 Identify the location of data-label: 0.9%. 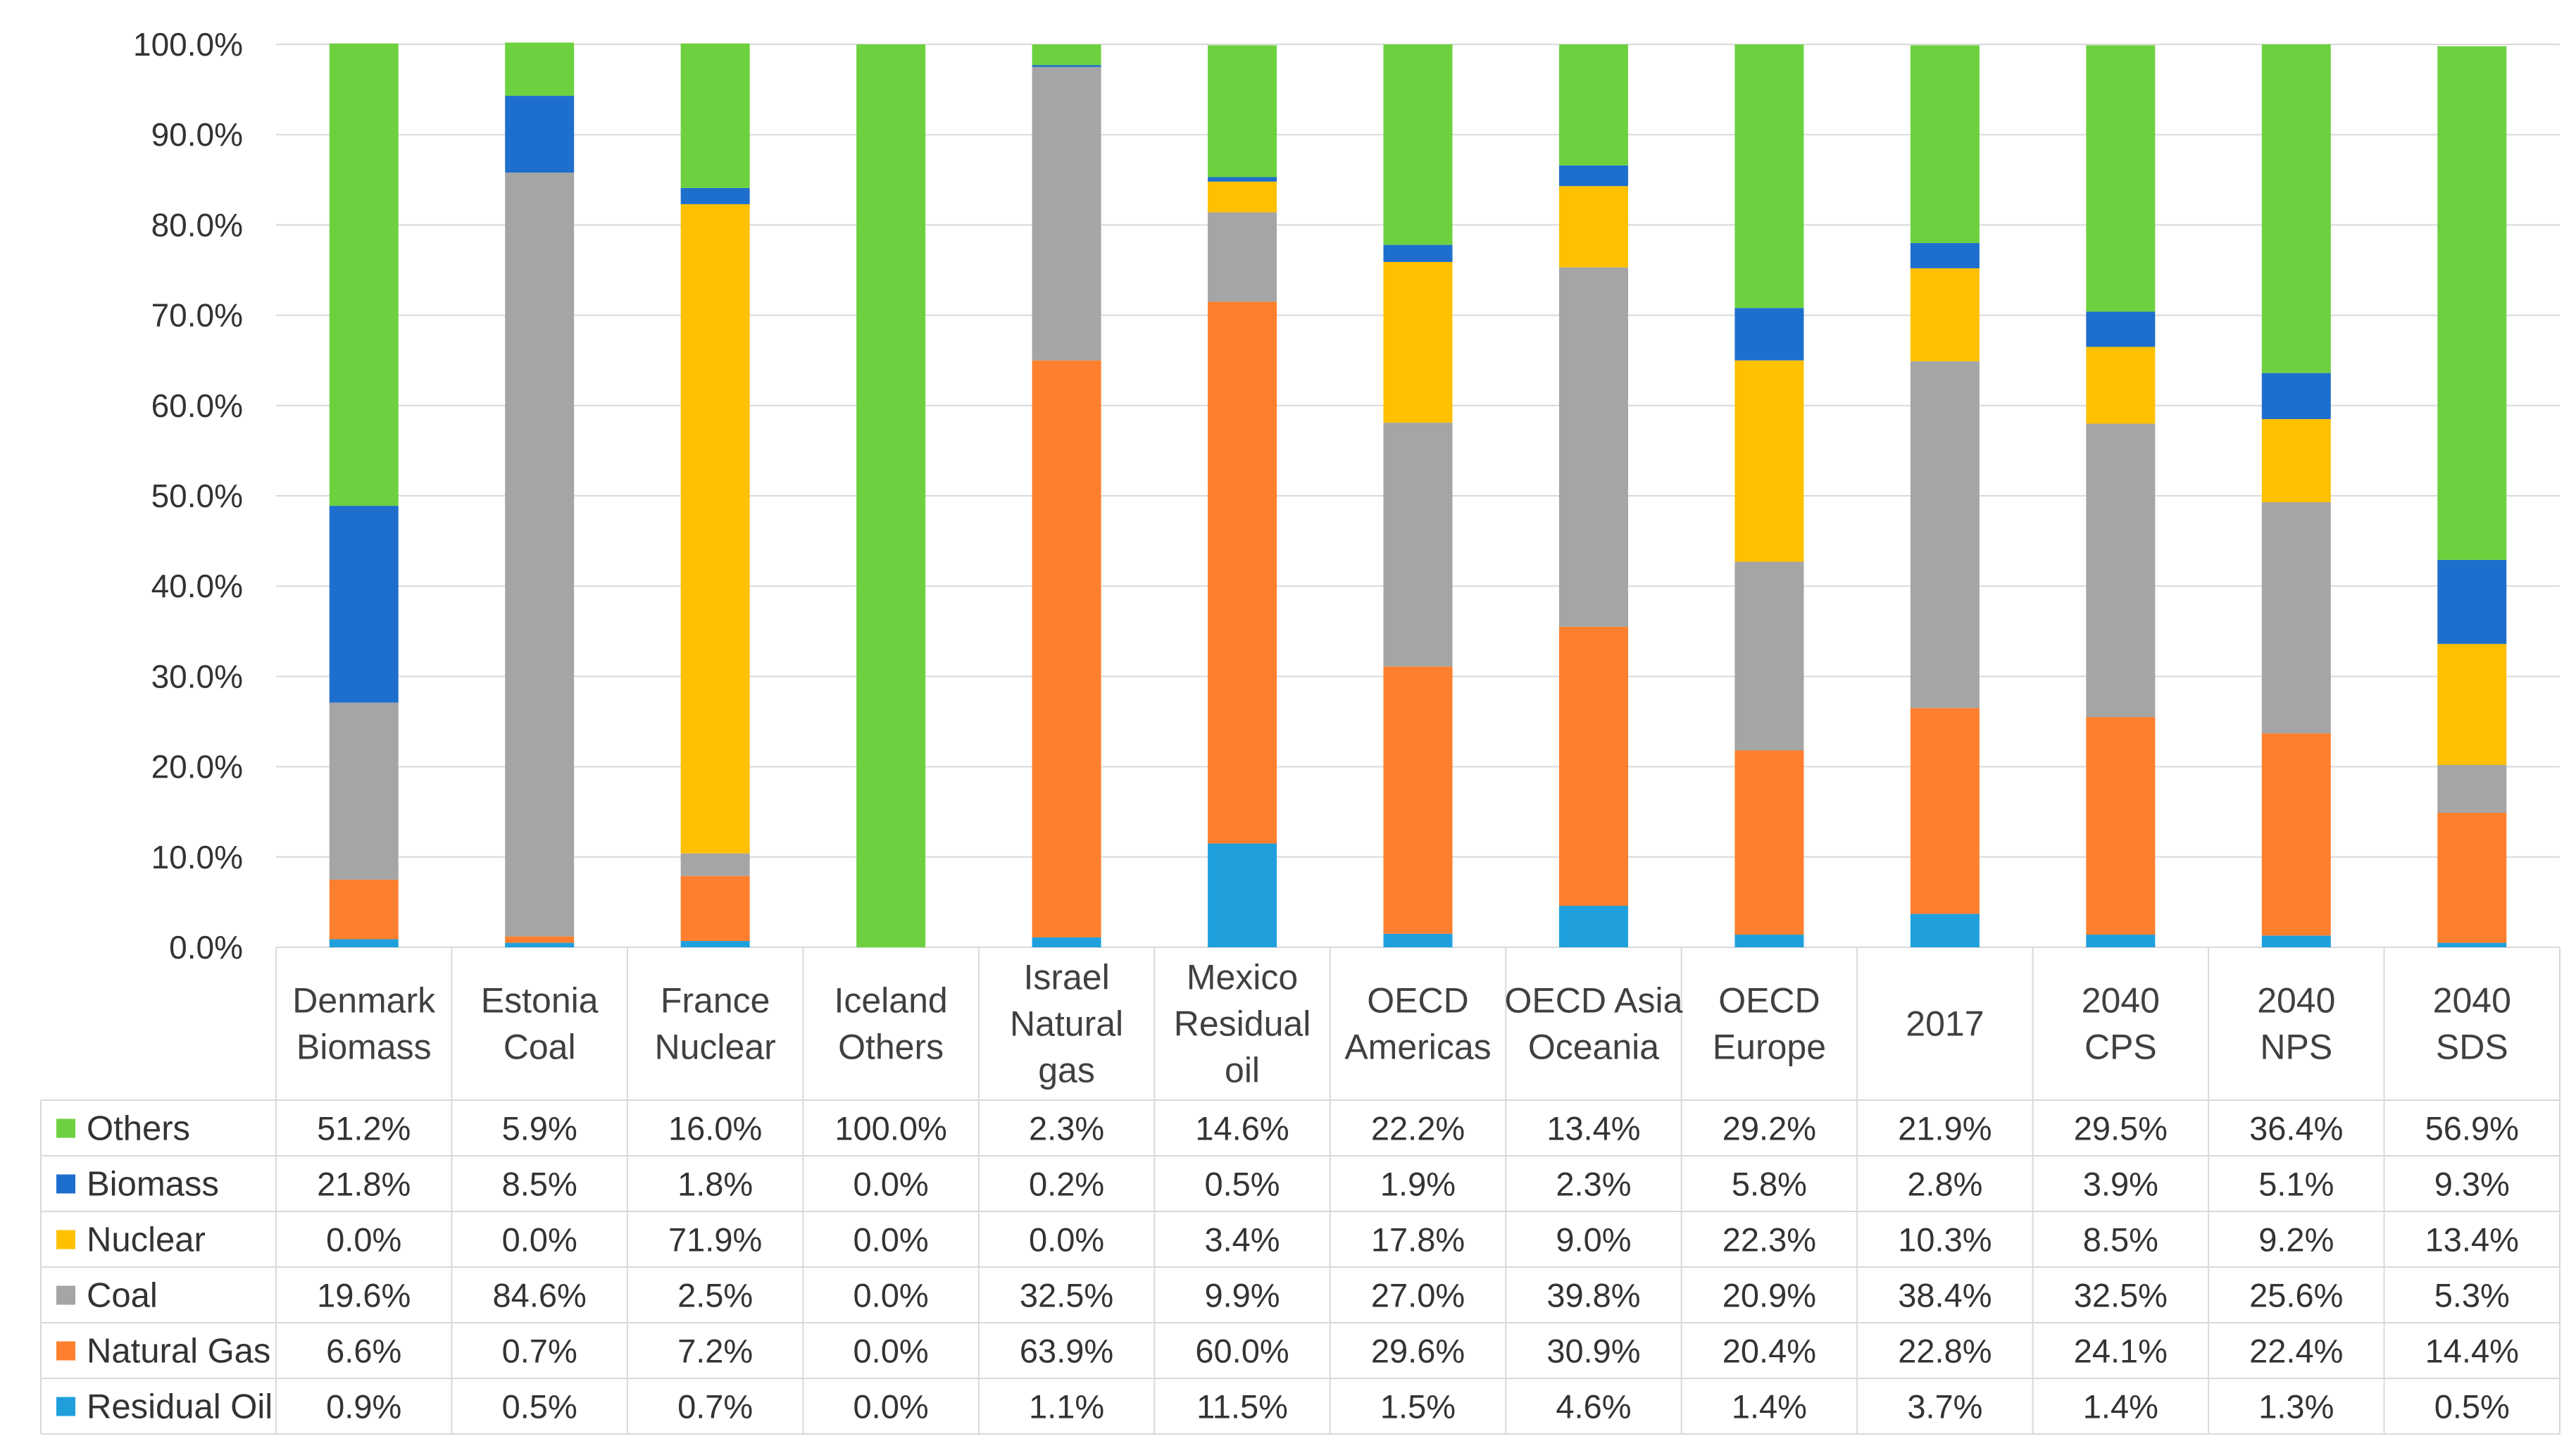
(363, 1407).